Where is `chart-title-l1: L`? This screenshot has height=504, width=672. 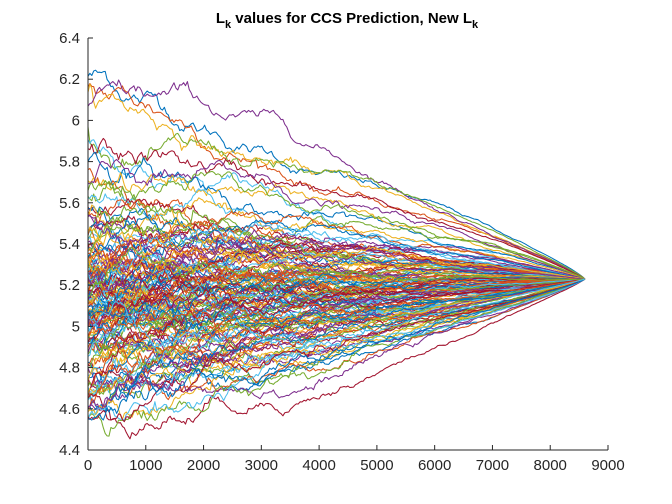
chart-title-l1: L is located at coordinates (220, 18).